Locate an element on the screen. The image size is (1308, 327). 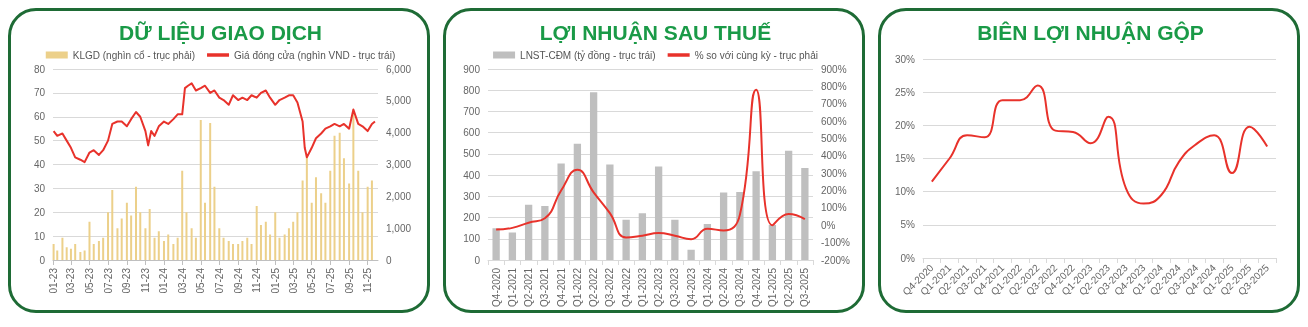
y-tick-label: 700 is located at coordinates (472, 111).